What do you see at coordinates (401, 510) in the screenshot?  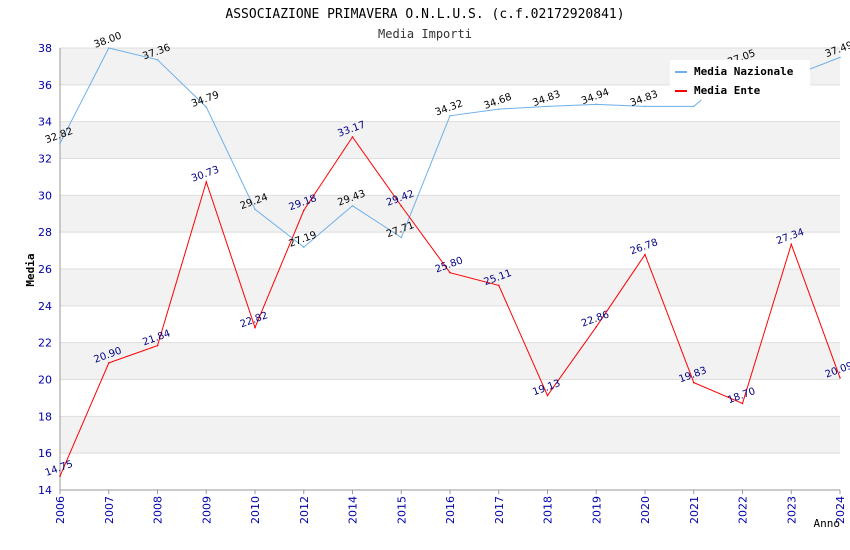 I see `x-tick-label: 2015` at bounding box center [401, 510].